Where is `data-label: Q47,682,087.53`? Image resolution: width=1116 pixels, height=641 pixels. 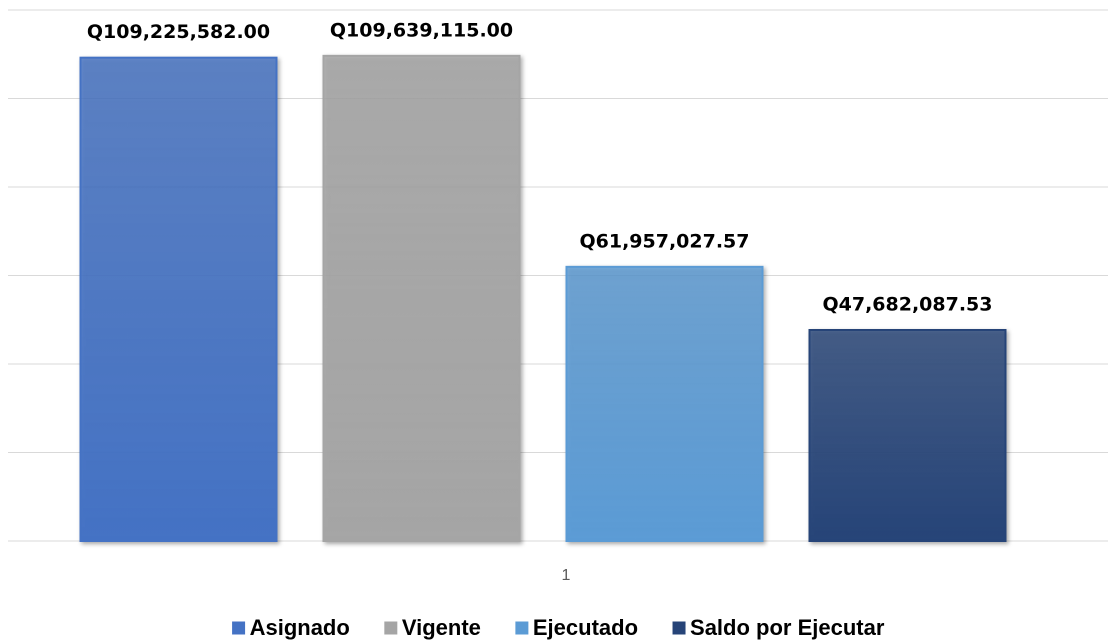
data-label: Q47,682,087.53 is located at coordinates (907, 305).